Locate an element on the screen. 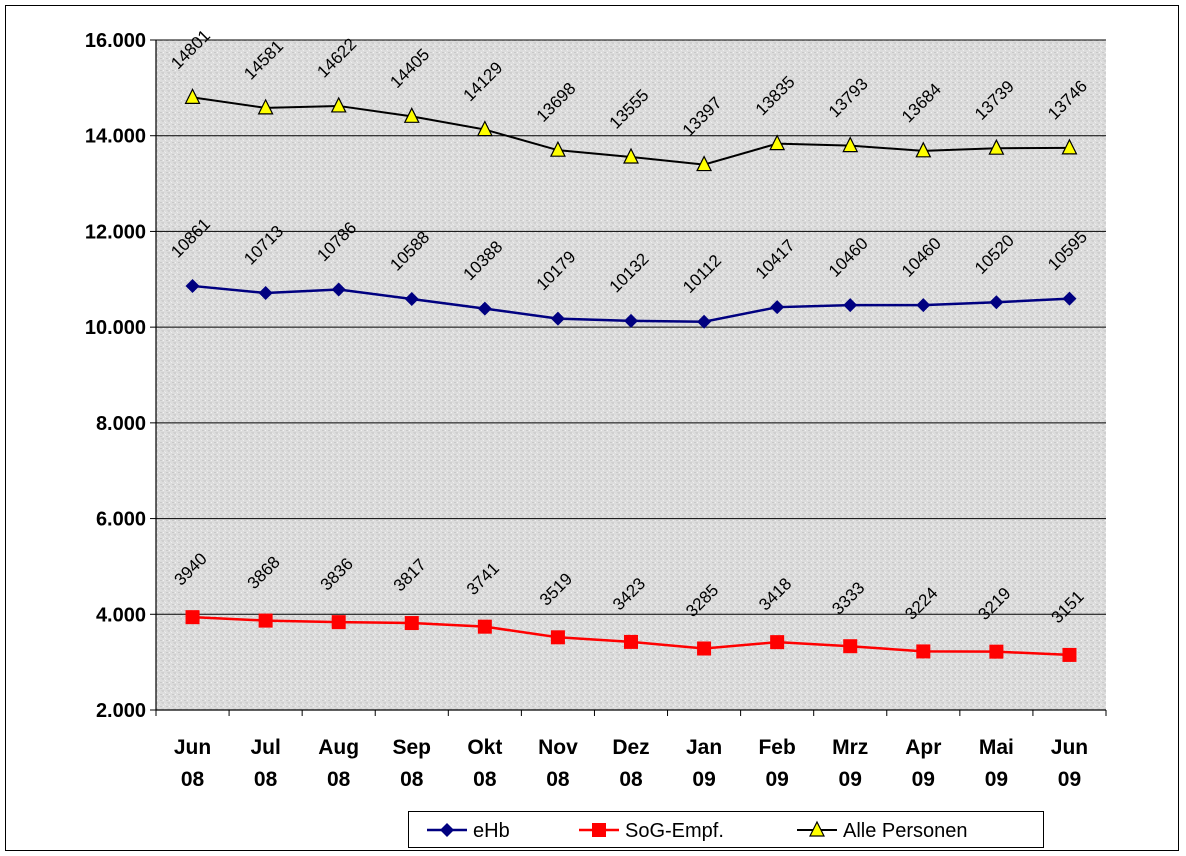  x-tick-label: Okt is located at coordinates (484, 747).